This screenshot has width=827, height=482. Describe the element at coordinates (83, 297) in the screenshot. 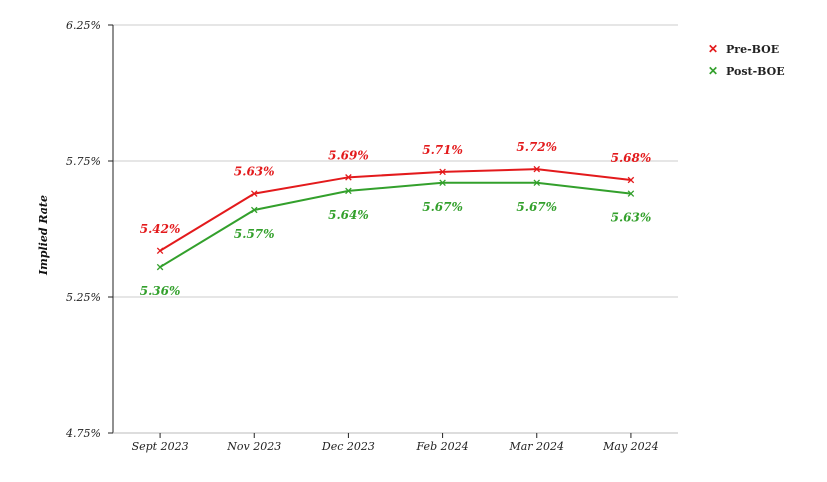

I see `y-tick-label: 5.25%` at that location.